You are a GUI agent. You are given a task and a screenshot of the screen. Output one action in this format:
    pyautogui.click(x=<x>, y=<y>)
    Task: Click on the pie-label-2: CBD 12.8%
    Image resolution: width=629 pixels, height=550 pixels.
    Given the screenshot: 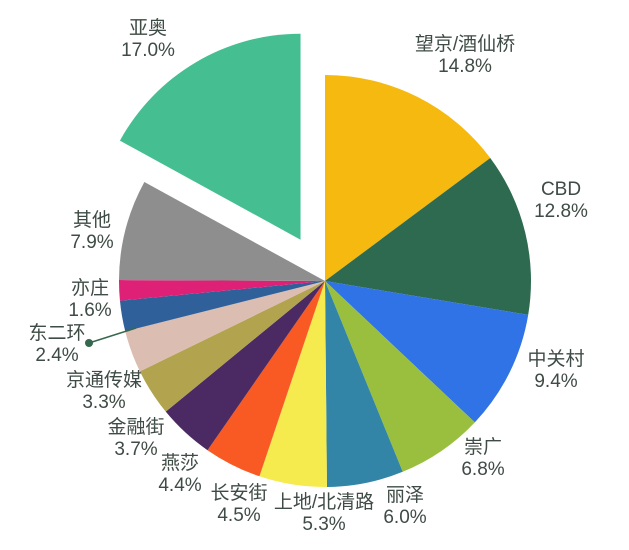 What is the action you would take?
    pyautogui.click(x=561, y=200)
    